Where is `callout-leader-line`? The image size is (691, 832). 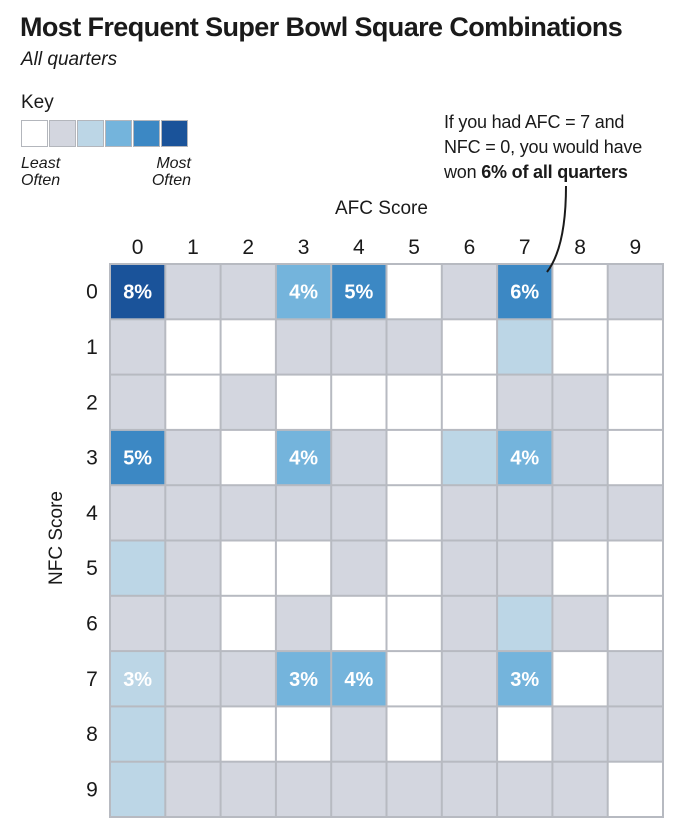 callout-leader-line is located at coordinates (556, 229).